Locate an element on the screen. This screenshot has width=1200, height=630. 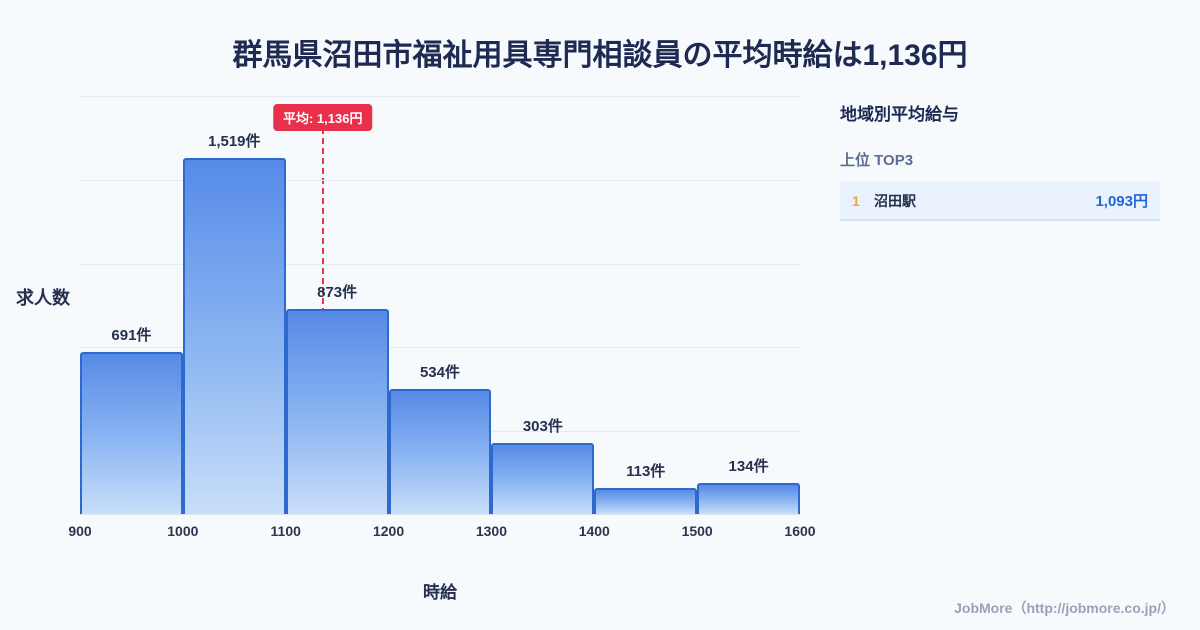
bar-value-label: 873件 is located at coordinates (337, 293).